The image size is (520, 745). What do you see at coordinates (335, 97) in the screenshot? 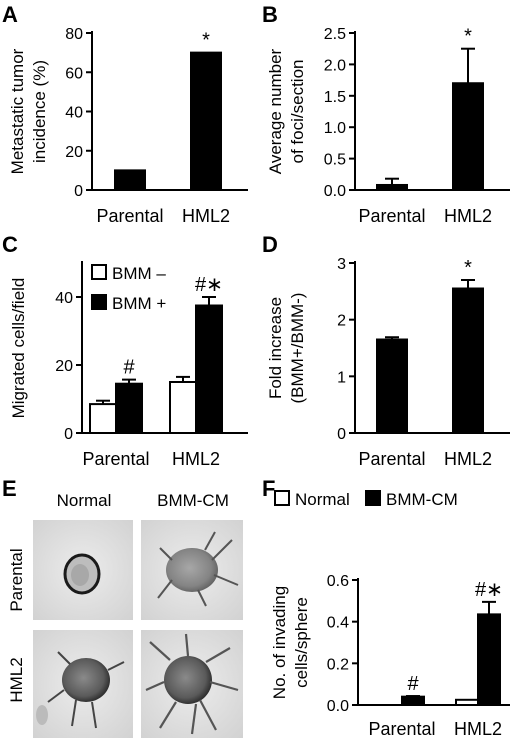
I see `y-tick-label: 1.5` at bounding box center [335, 97].